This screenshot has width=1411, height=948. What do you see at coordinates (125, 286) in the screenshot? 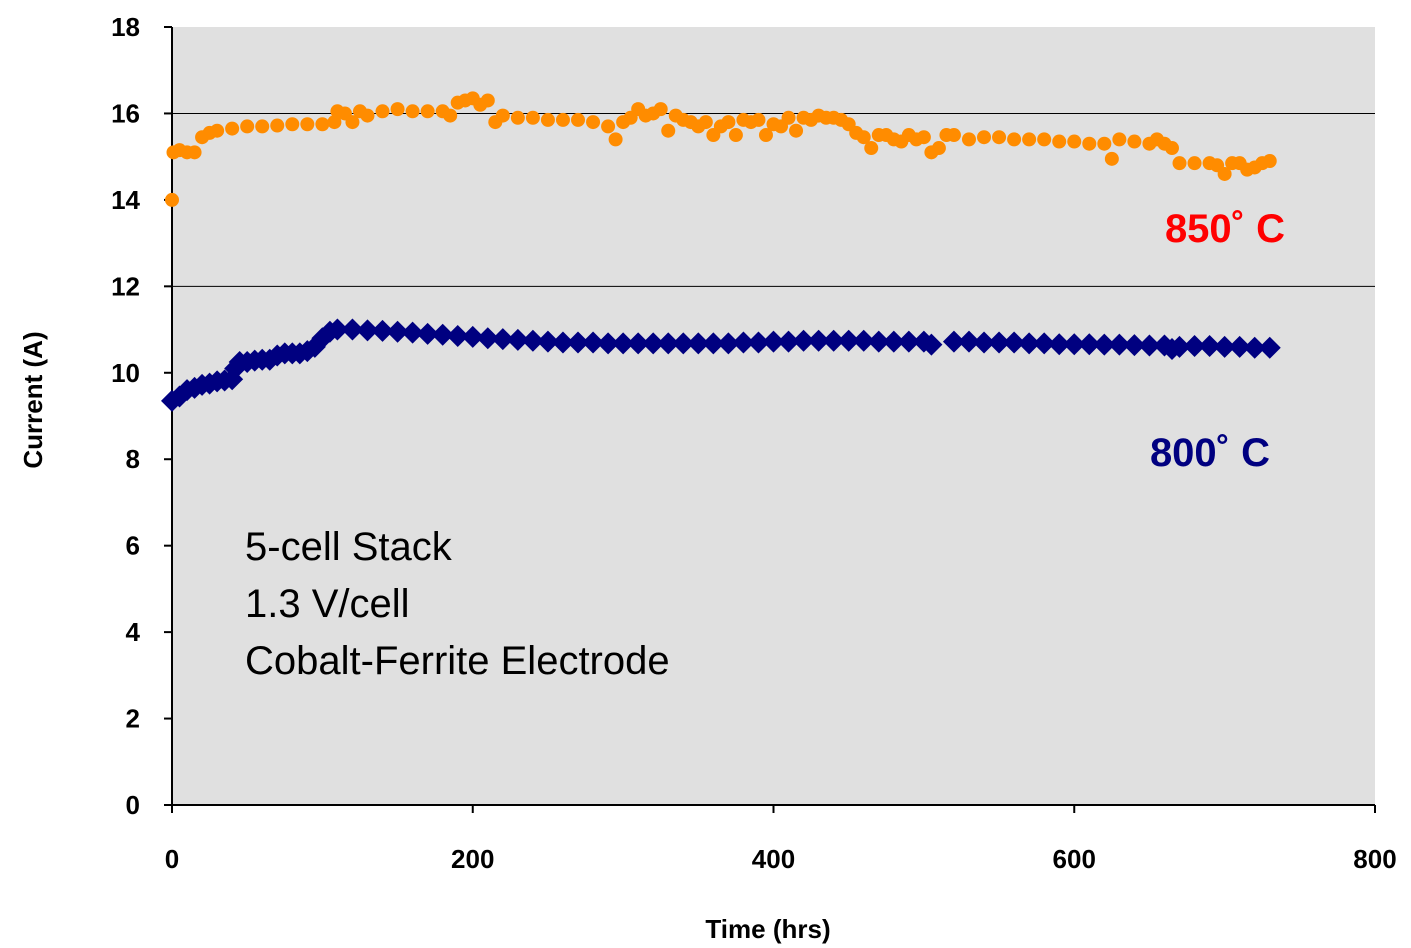
I see `y-tick-label: 12` at bounding box center [125, 286].